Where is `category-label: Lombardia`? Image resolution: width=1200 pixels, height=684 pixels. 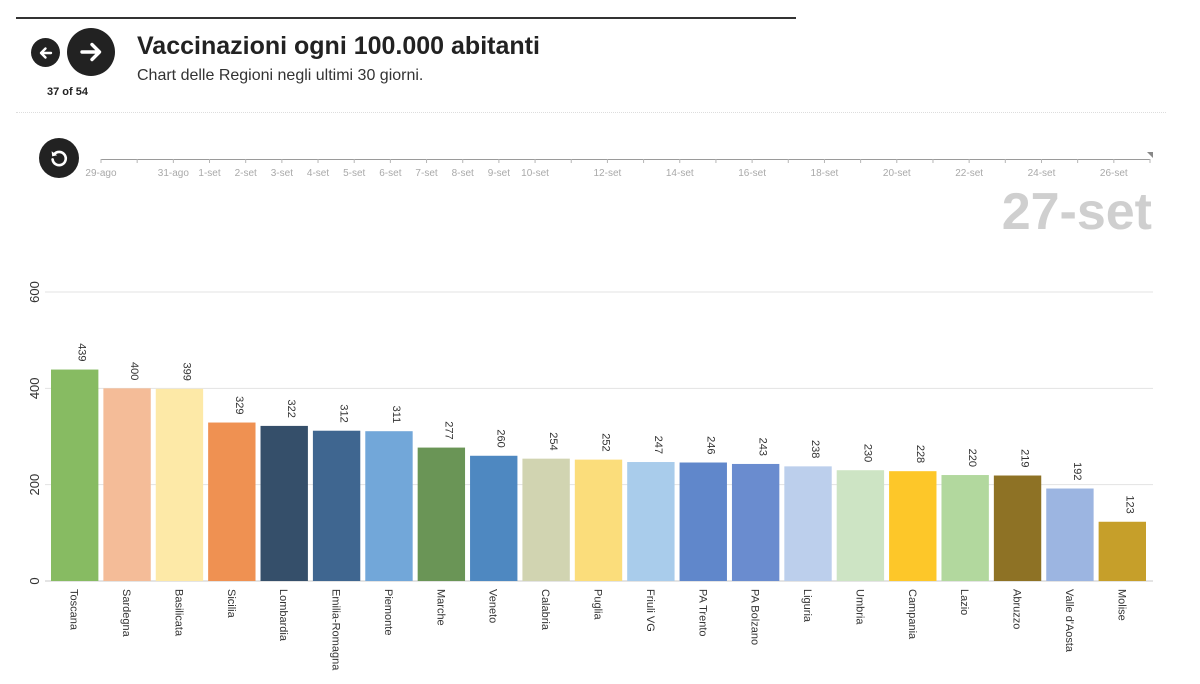
category-label: Lombardia is located at coordinates (283, 615).